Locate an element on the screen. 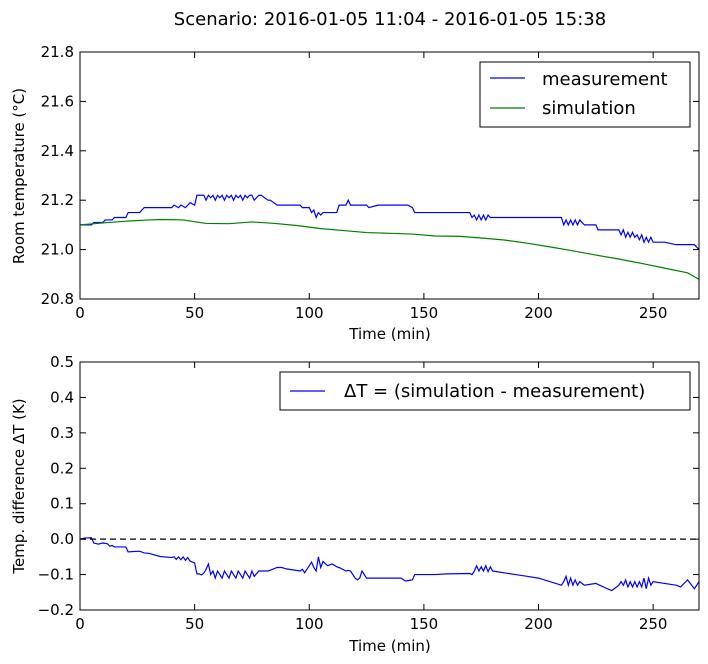 This screenshot has width=708, height=664. bottom-legend: ΔT = (simulation - measurement) is located at coordinates (485, 391).